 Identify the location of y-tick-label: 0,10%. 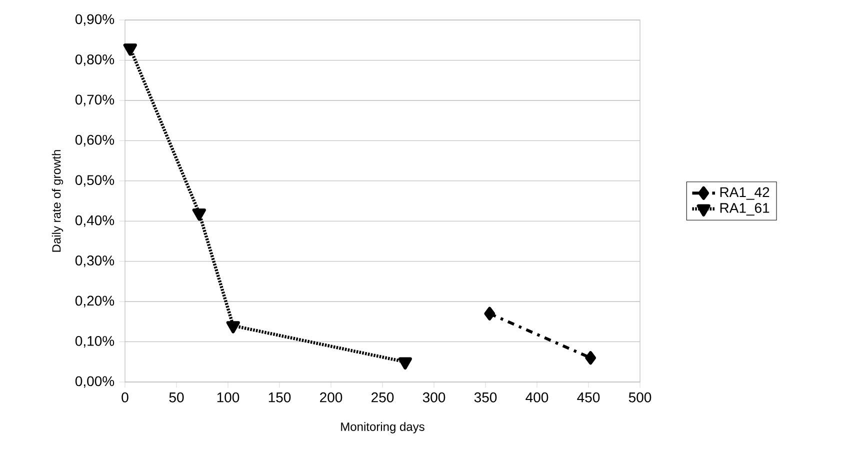
(94, 342).